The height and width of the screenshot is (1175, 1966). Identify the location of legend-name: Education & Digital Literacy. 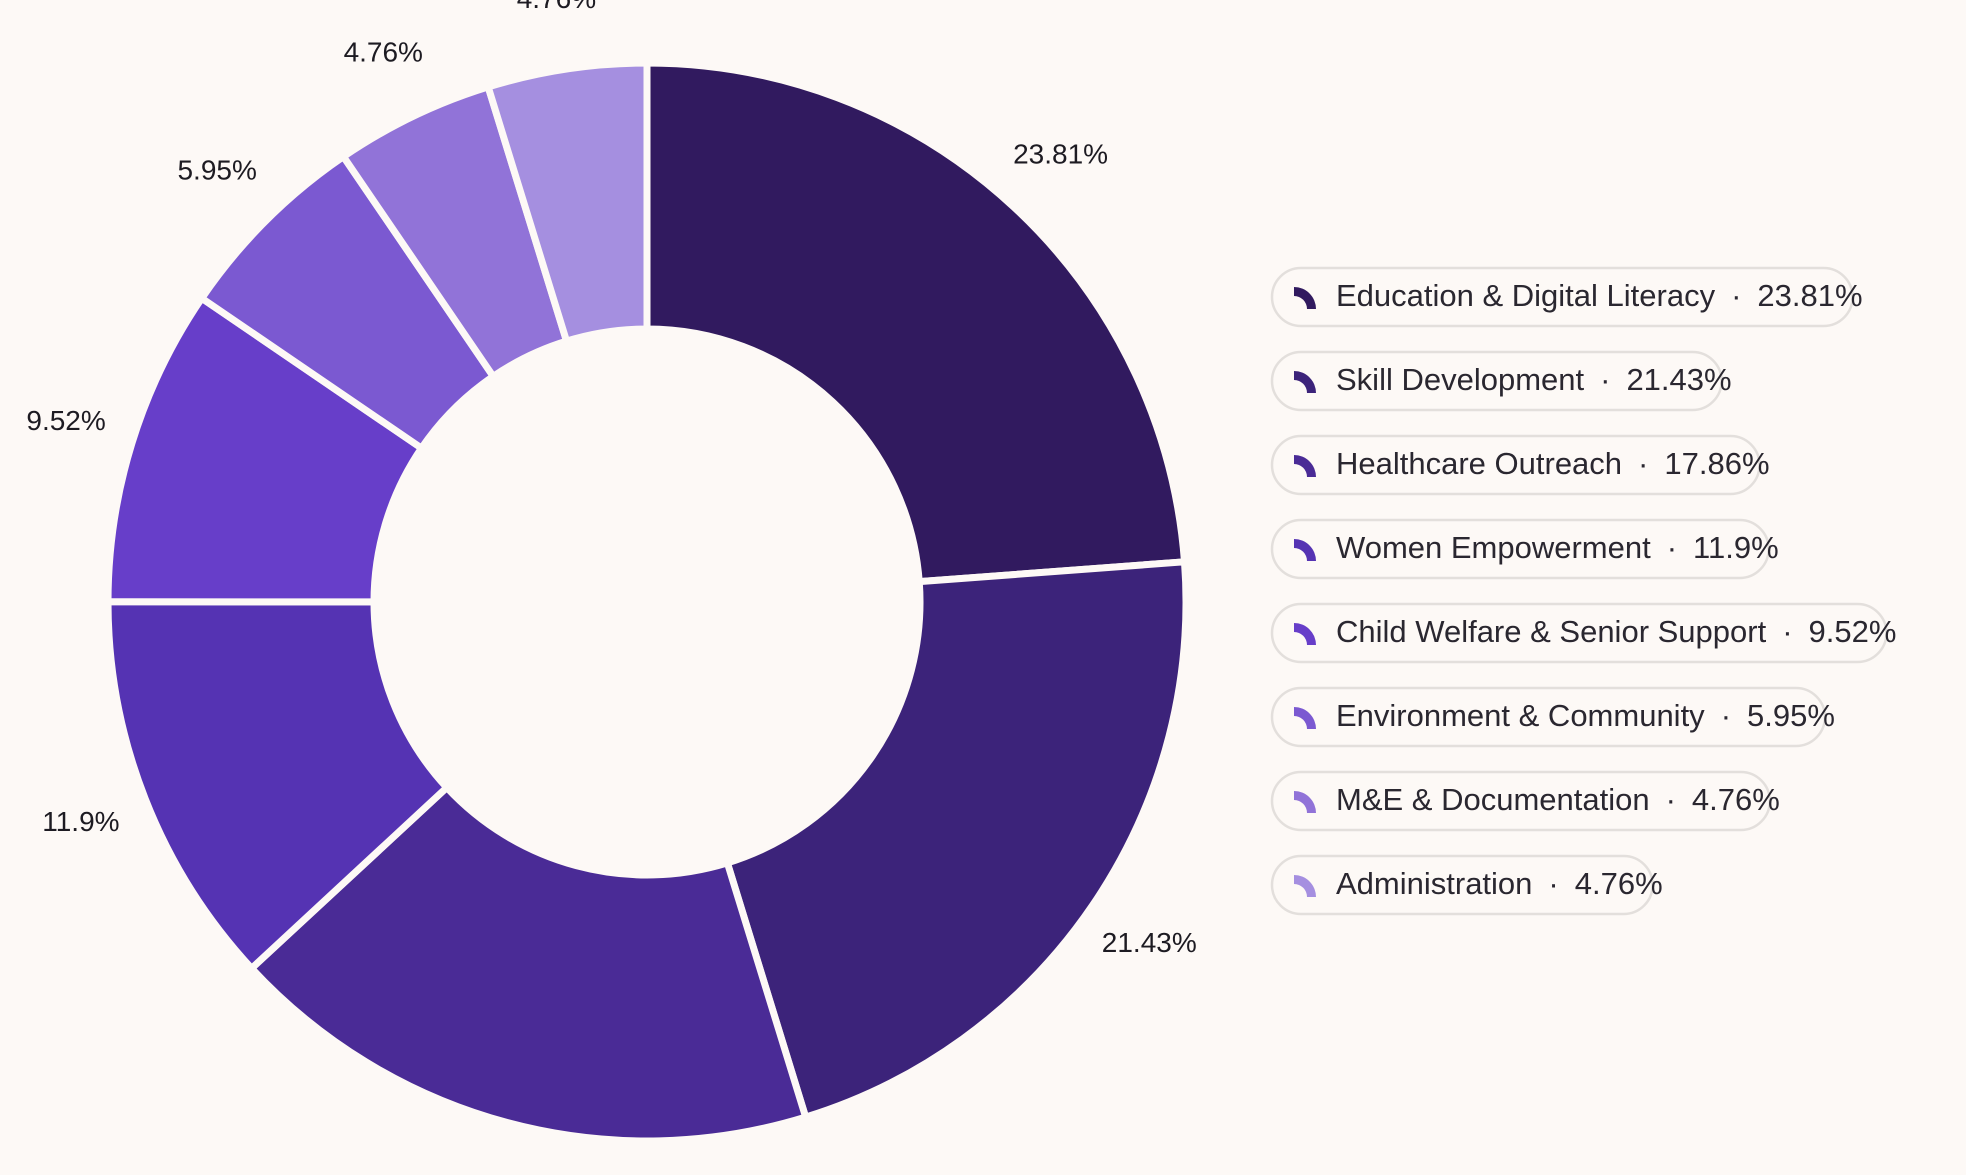
(1526, 295).